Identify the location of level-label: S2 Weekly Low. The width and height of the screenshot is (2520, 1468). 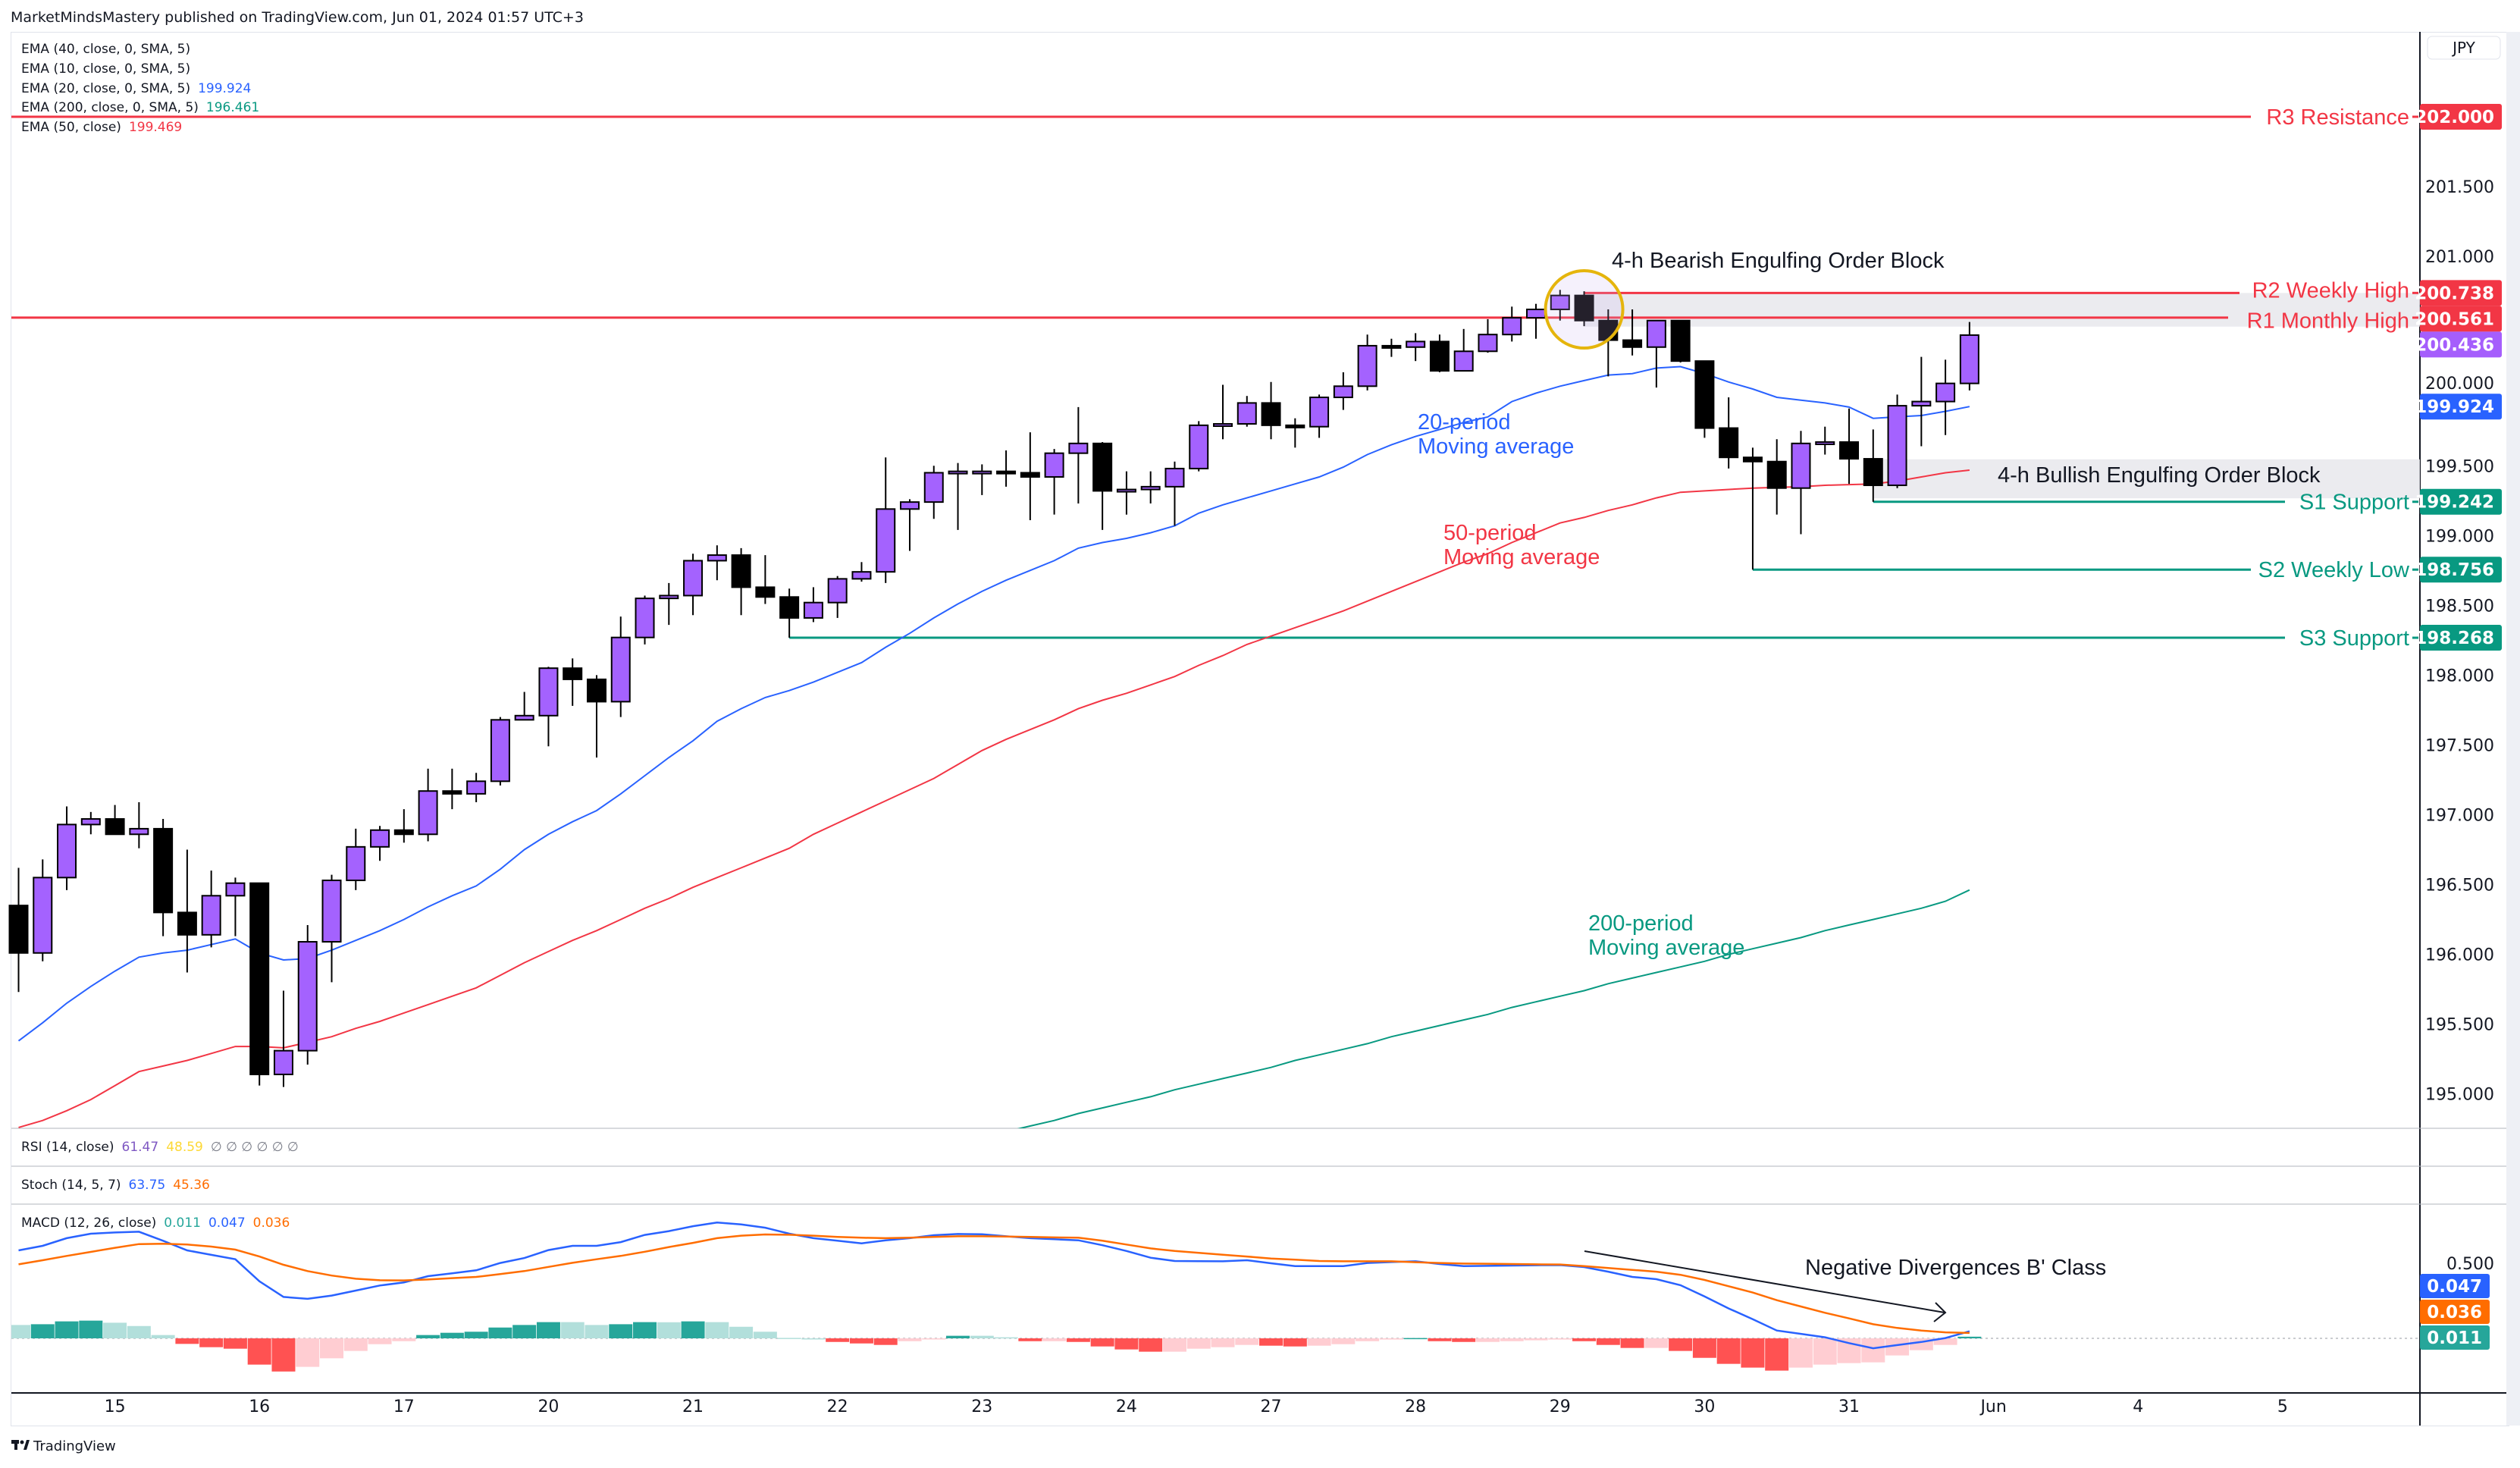
(2334, 570).